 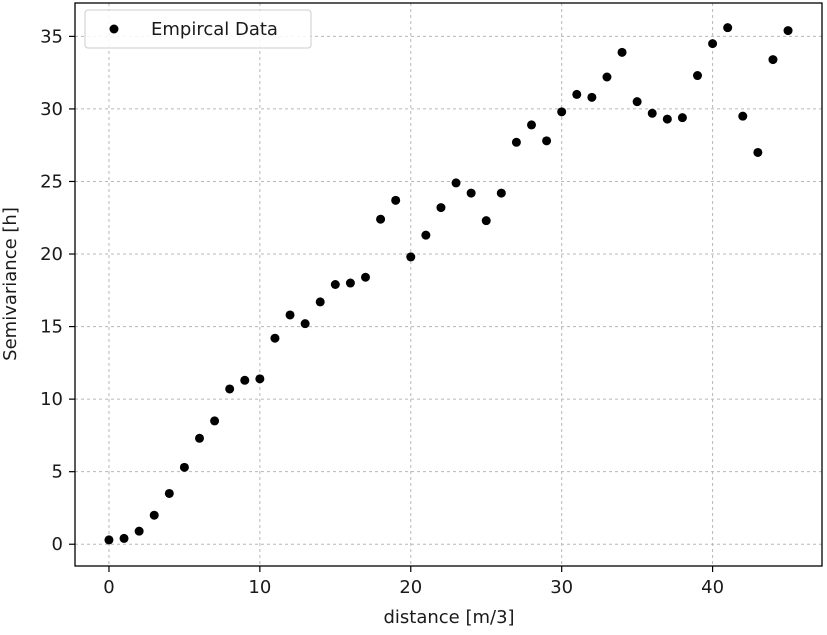 I want to click on y-axis-label: Semivariance [h], so click(x=10, y=284).